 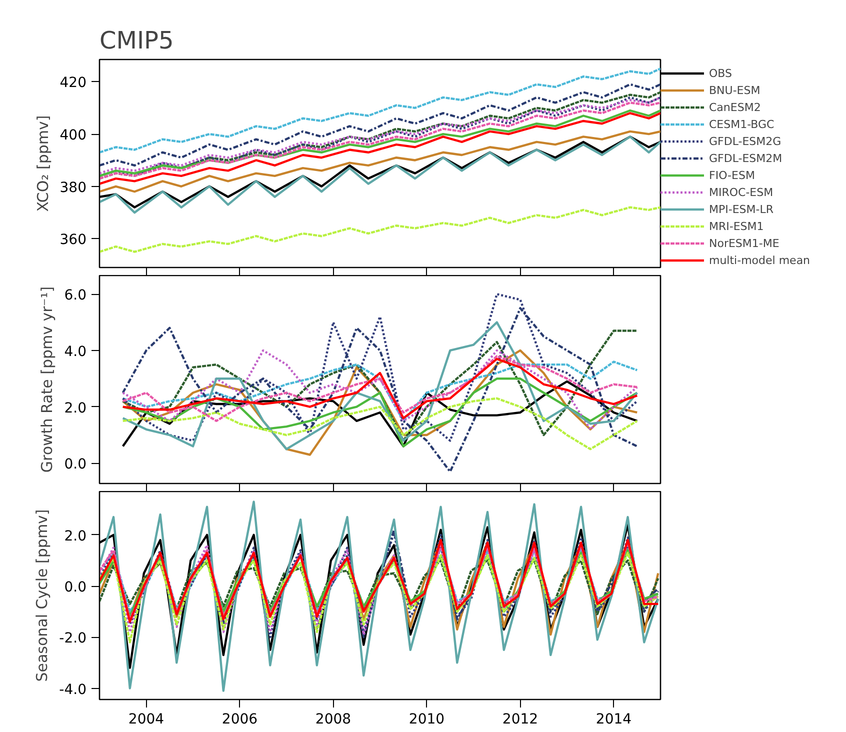 I want to click on legend-label: MPI-ESM-LR, so click(x=741, y=209).